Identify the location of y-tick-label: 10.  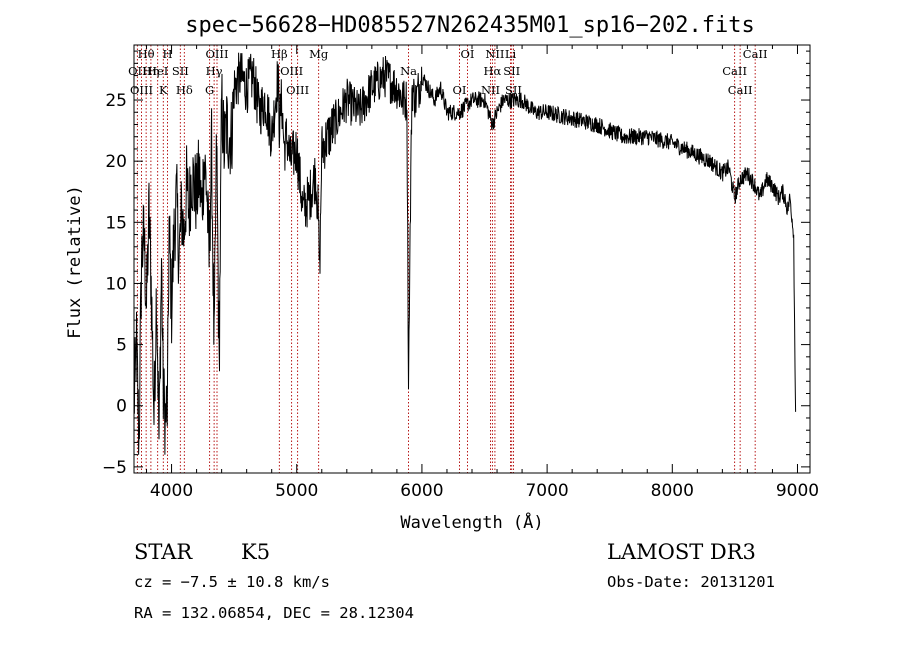
(116, 284).